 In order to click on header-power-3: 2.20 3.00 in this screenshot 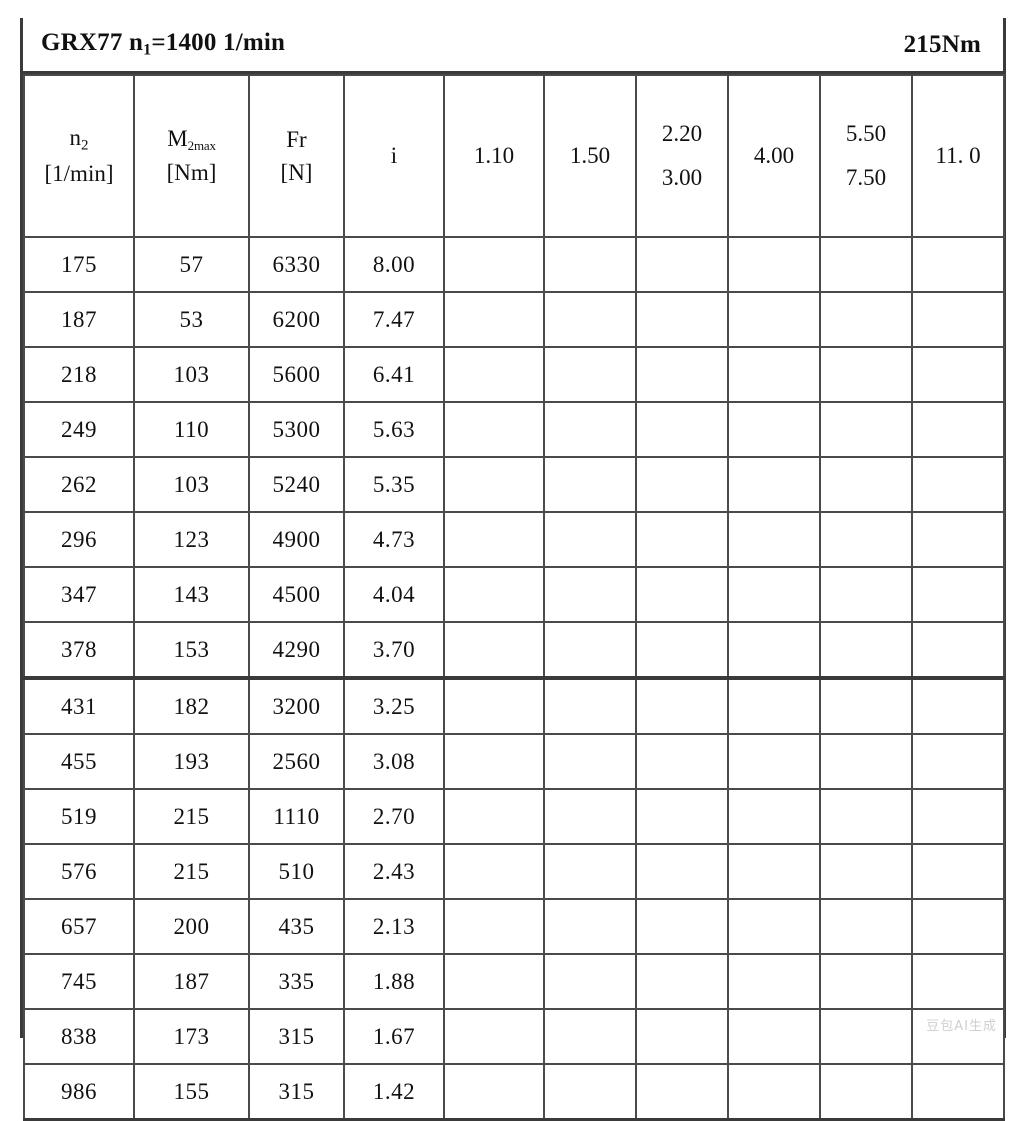, I will do `click(682, 156)`.